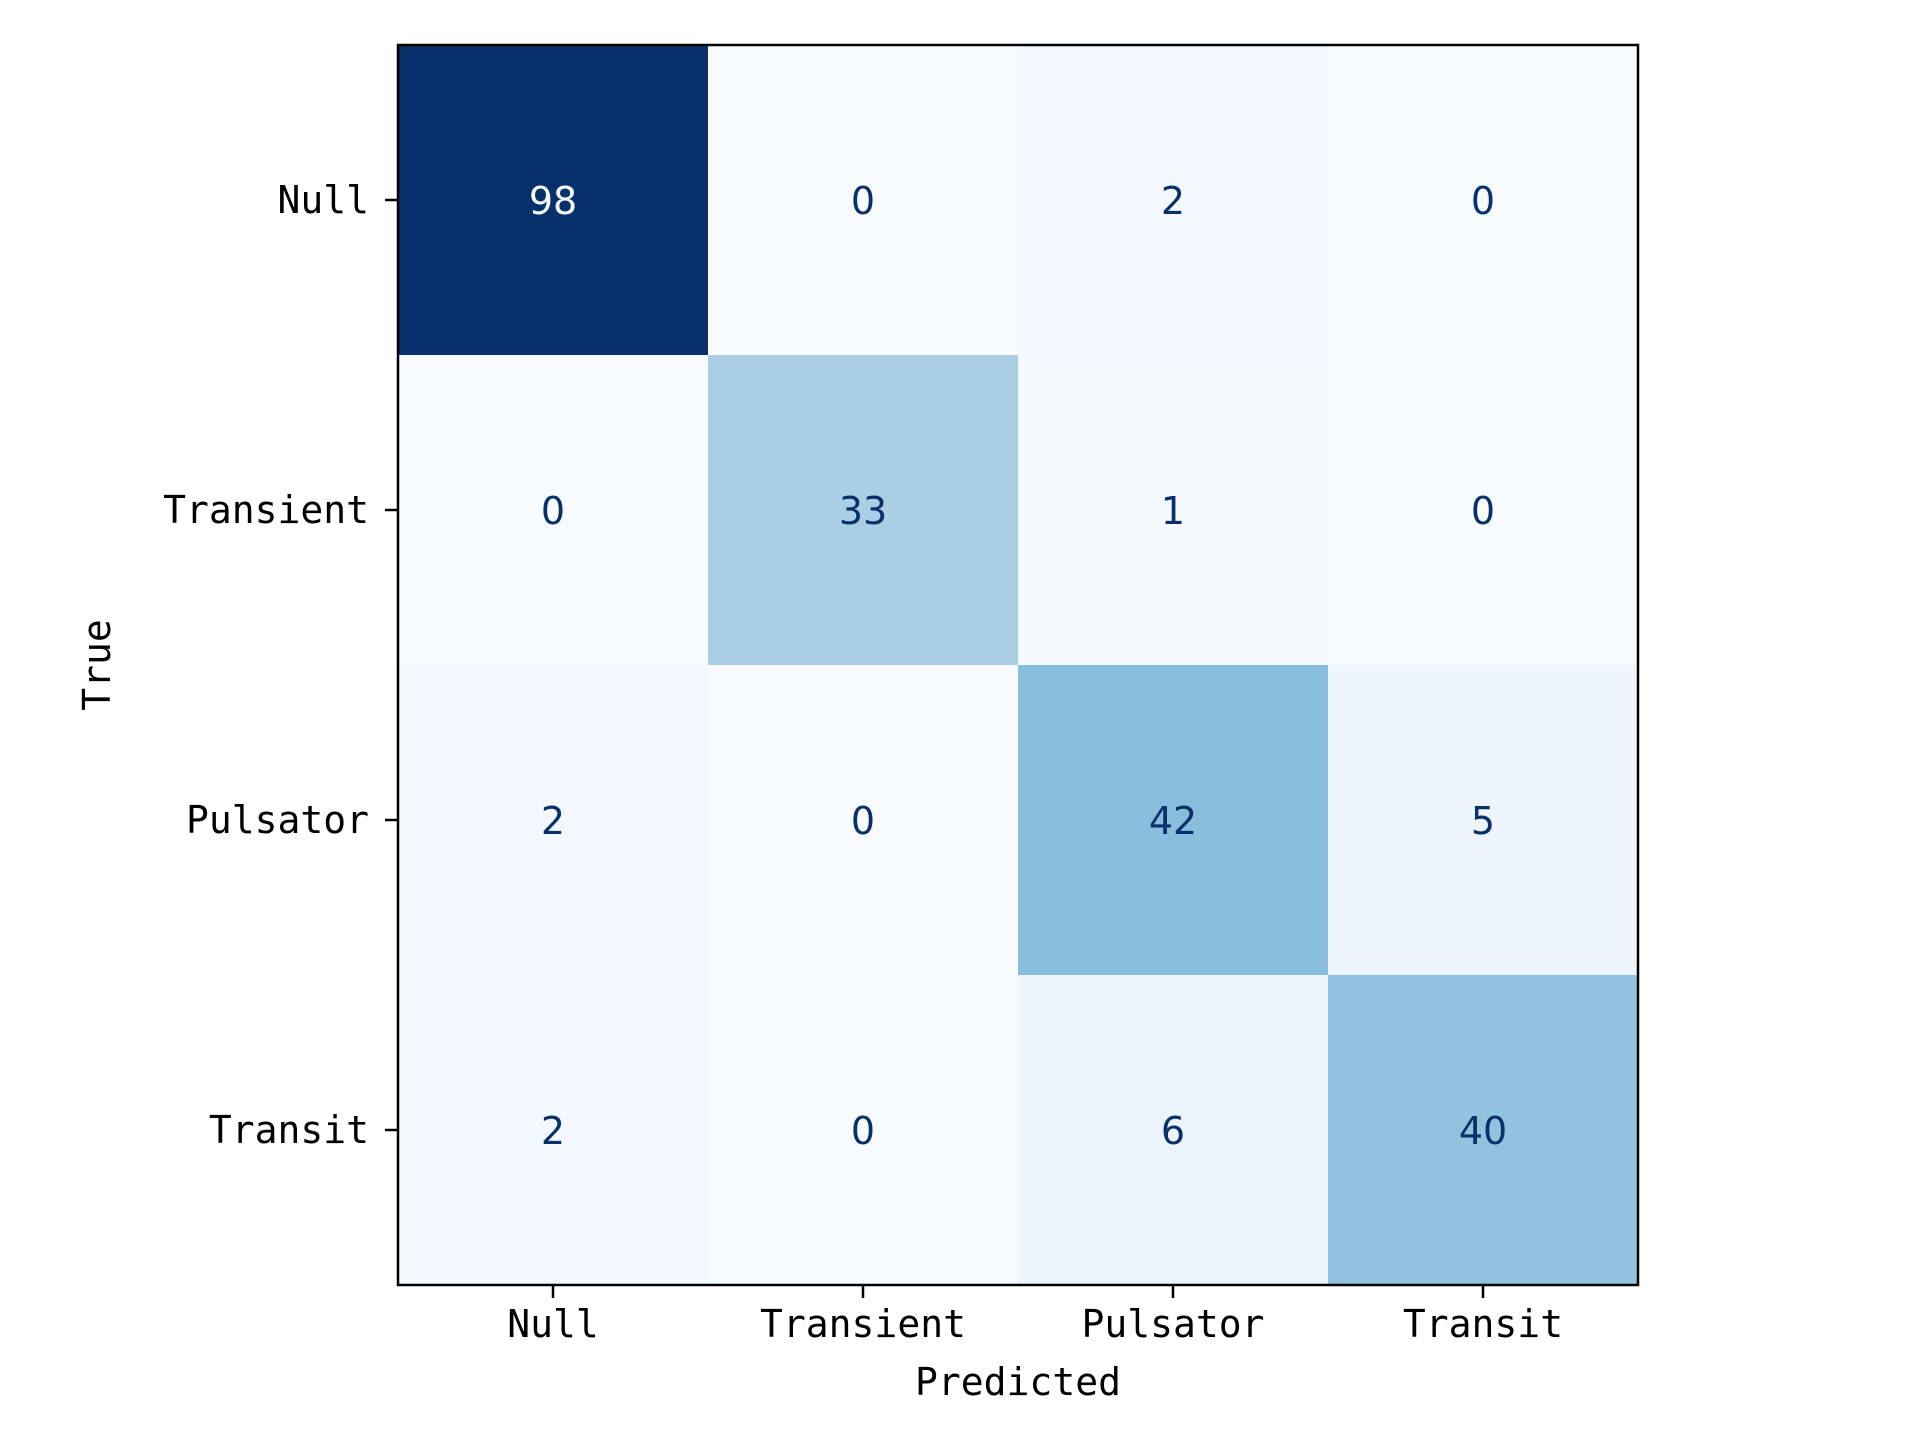  What do you see at coordinates (553, 1324) in the screenshot?
I see `x-tick-label: Null` at bounding box center [553, 1324].